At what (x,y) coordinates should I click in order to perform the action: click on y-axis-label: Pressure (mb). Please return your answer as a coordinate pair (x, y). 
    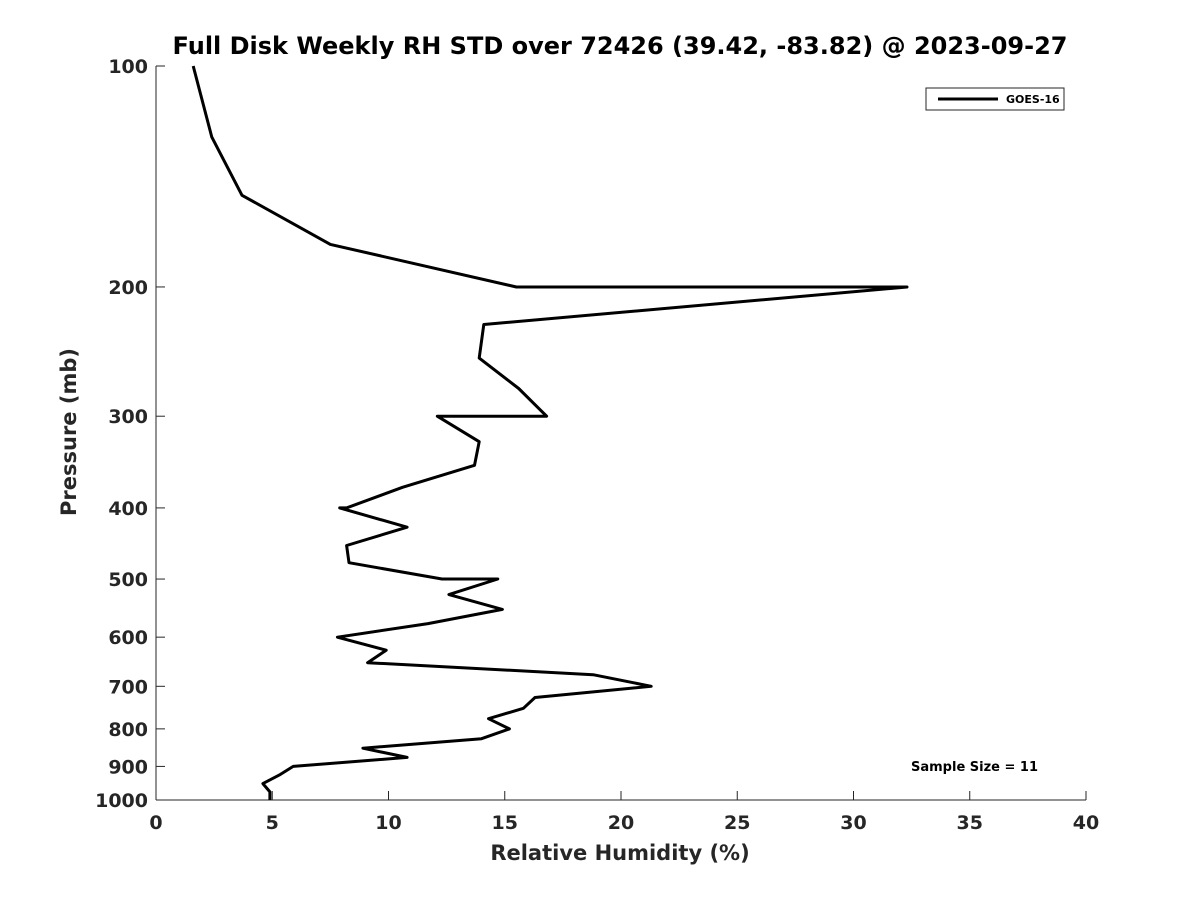
    Looking at the image, I should click on (69, 432).